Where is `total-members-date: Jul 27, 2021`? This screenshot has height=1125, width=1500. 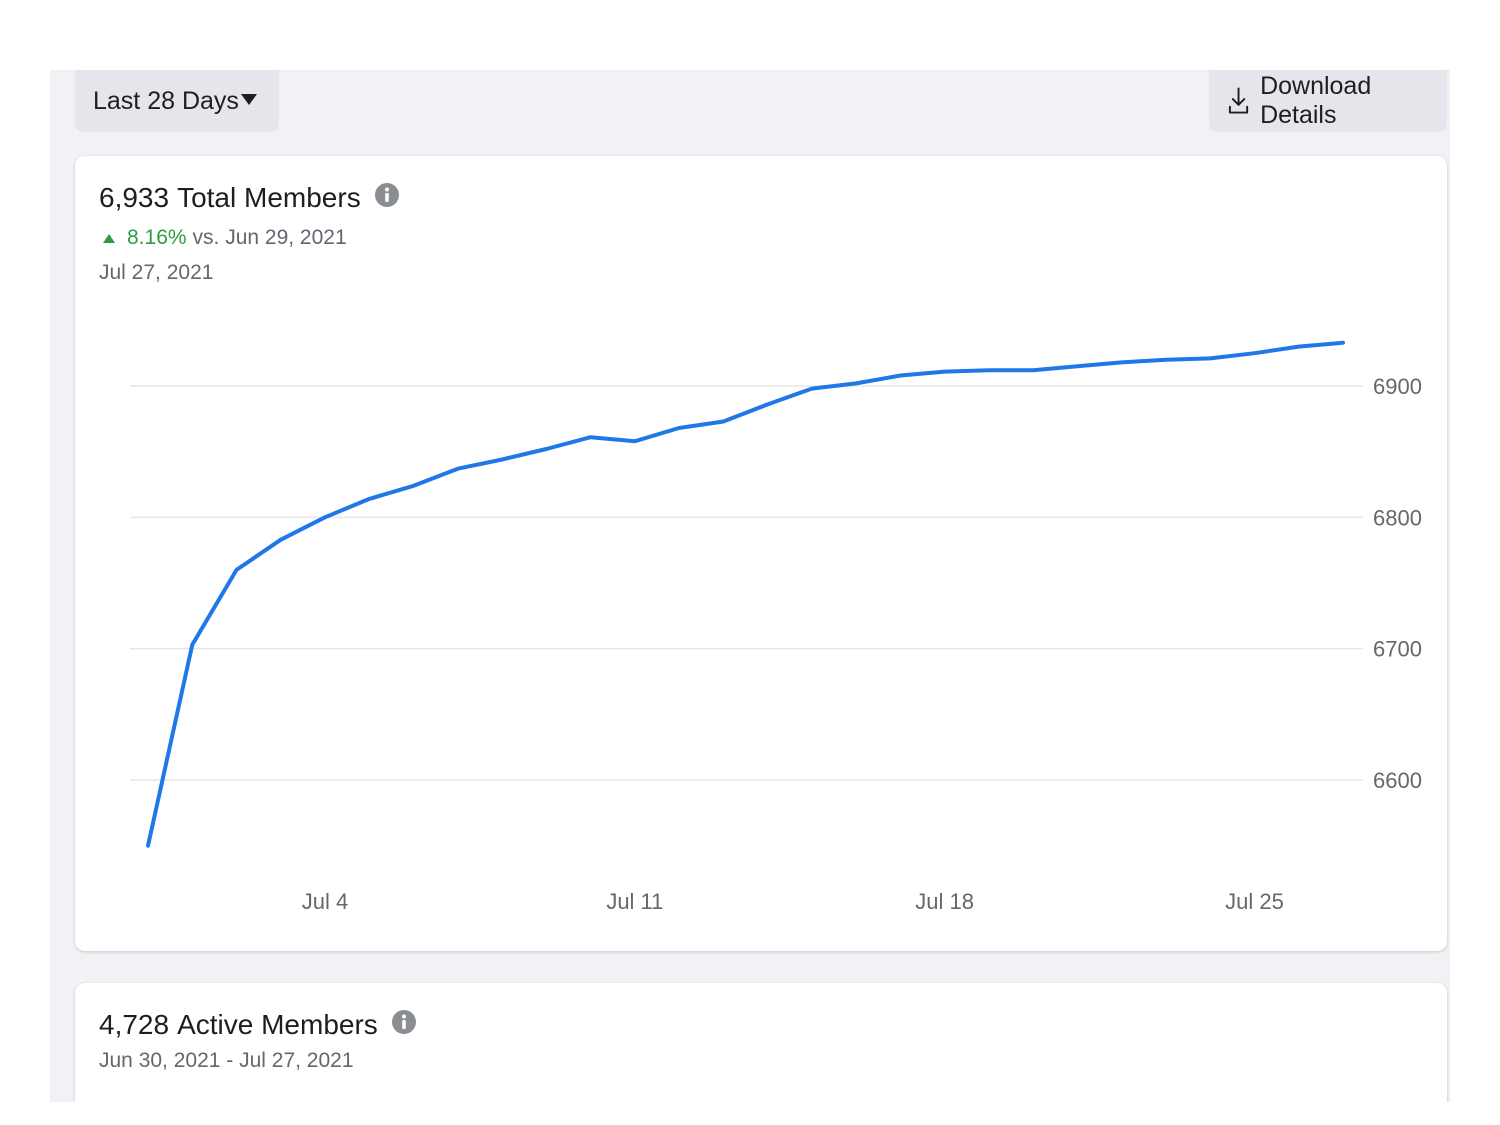
total-members-date: Jul 27, 2021 is located at coordinates (156, 272).